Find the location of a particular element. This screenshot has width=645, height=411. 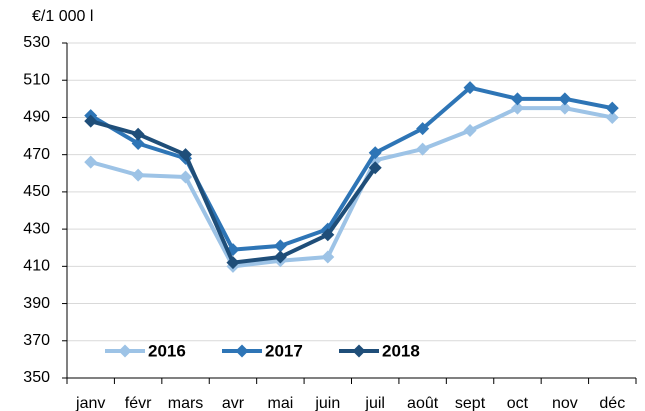

x-tick-label: août is located at coordinates (423, 403).